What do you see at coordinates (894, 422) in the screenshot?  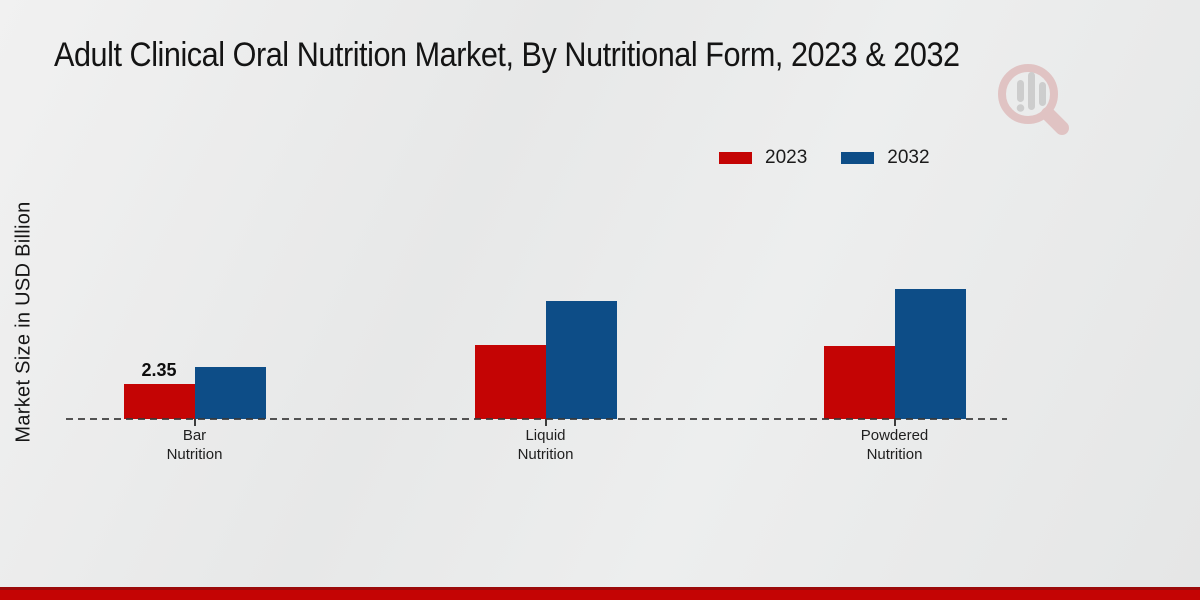 I see `x-axis-tick-powdered-nutrition` at bounding box center [894, 422].